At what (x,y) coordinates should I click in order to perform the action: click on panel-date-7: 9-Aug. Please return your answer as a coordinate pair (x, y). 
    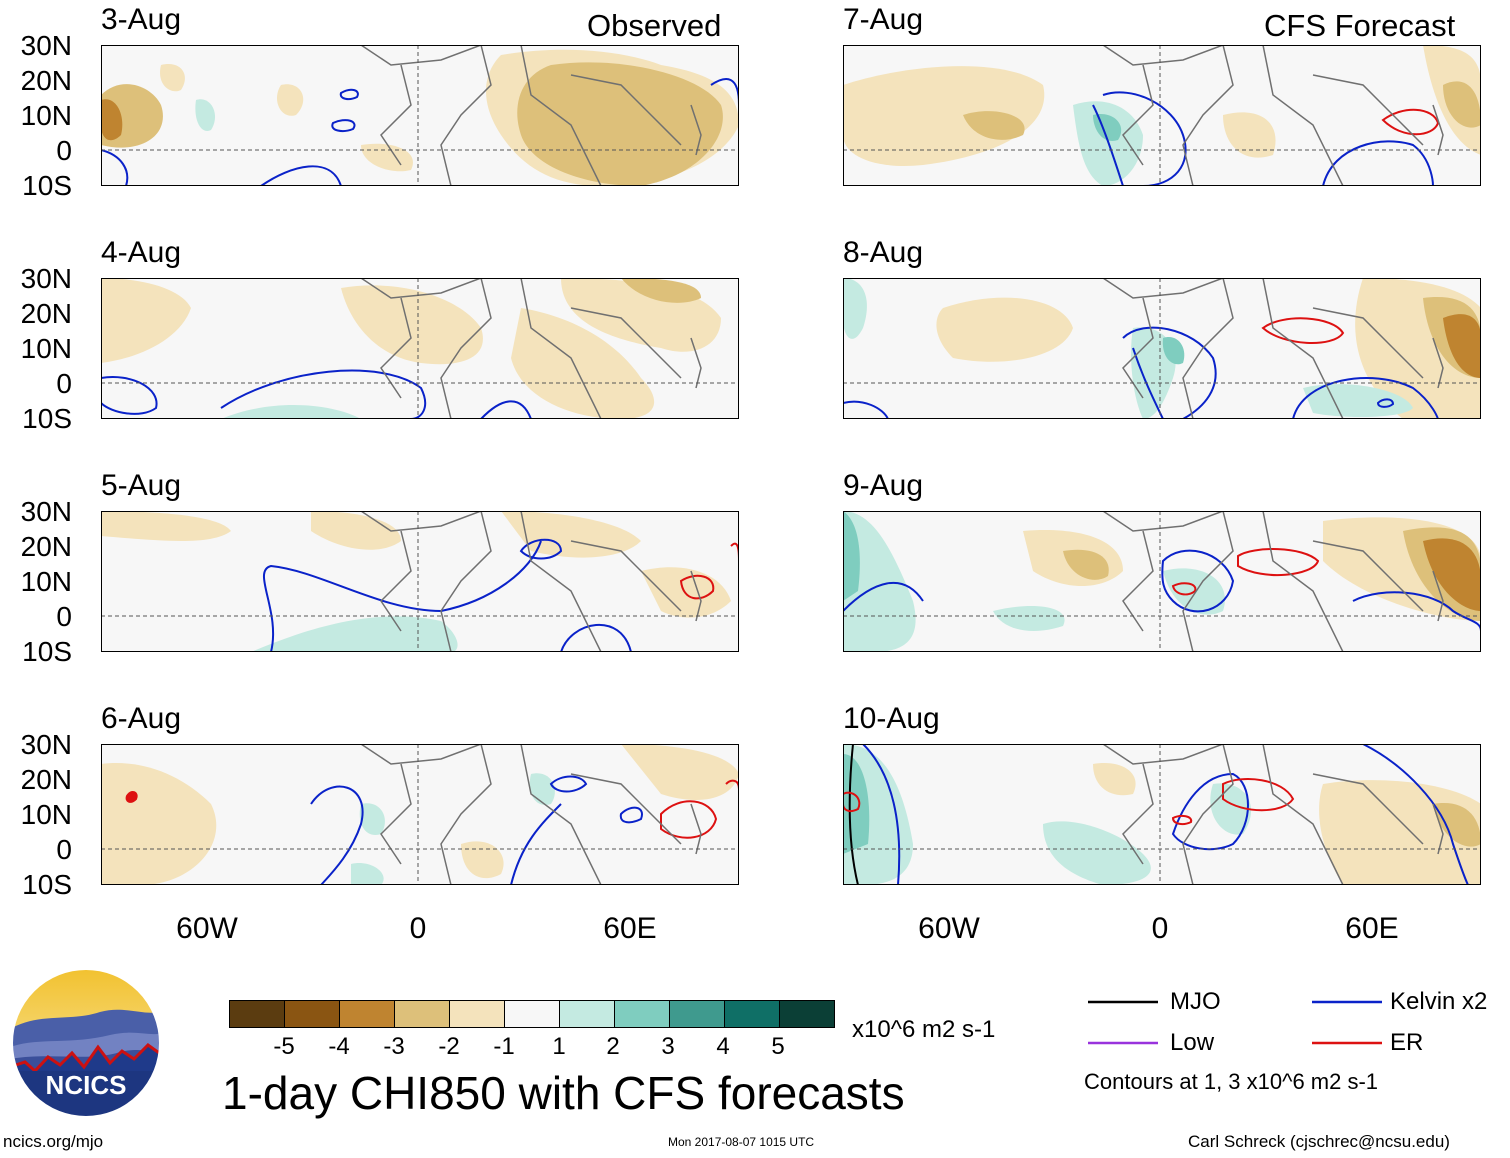
    Looking at the image, I should click on (883, 485).